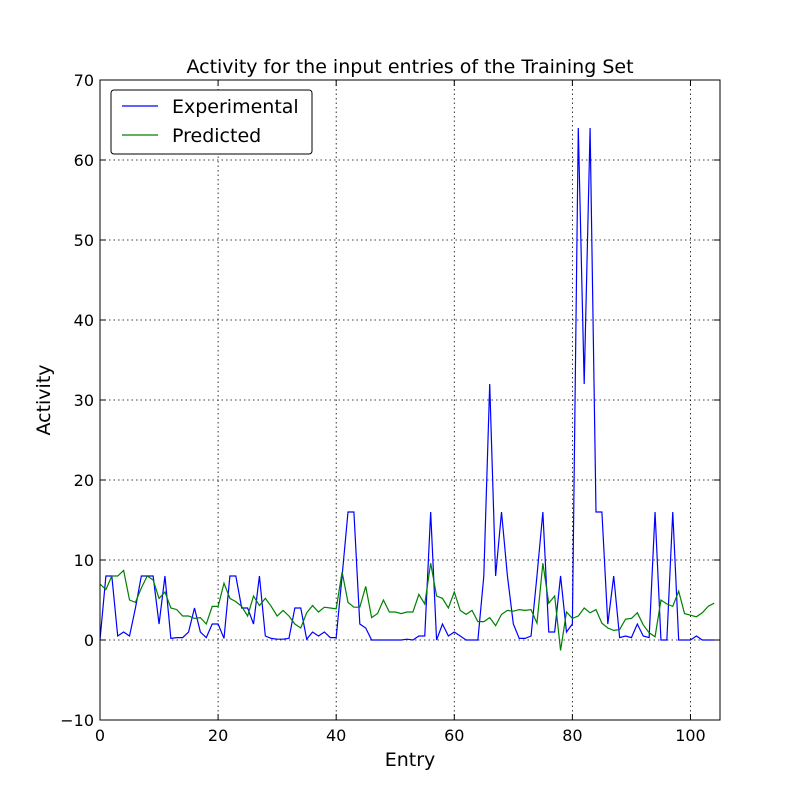  What do you see at coordinates (84, 480) in the screenshot?
I see `y-tick-label: 20` at bounding box center [84, 480].